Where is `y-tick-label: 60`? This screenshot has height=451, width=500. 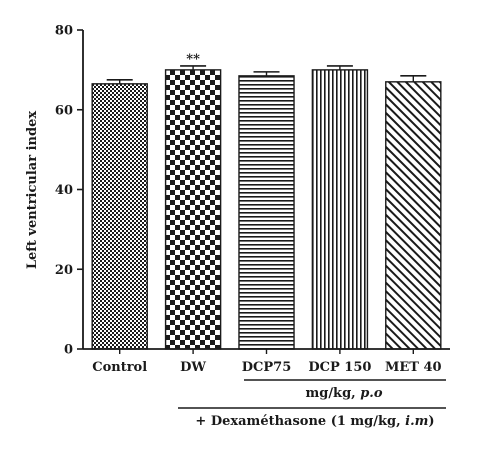 y-tick-label: 60 is located at coordinates (64, 110).